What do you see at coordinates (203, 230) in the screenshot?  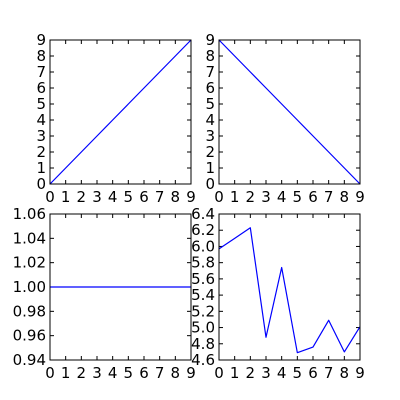 I see `y-tick-label: 6.2` at bounding box center [203, 230].